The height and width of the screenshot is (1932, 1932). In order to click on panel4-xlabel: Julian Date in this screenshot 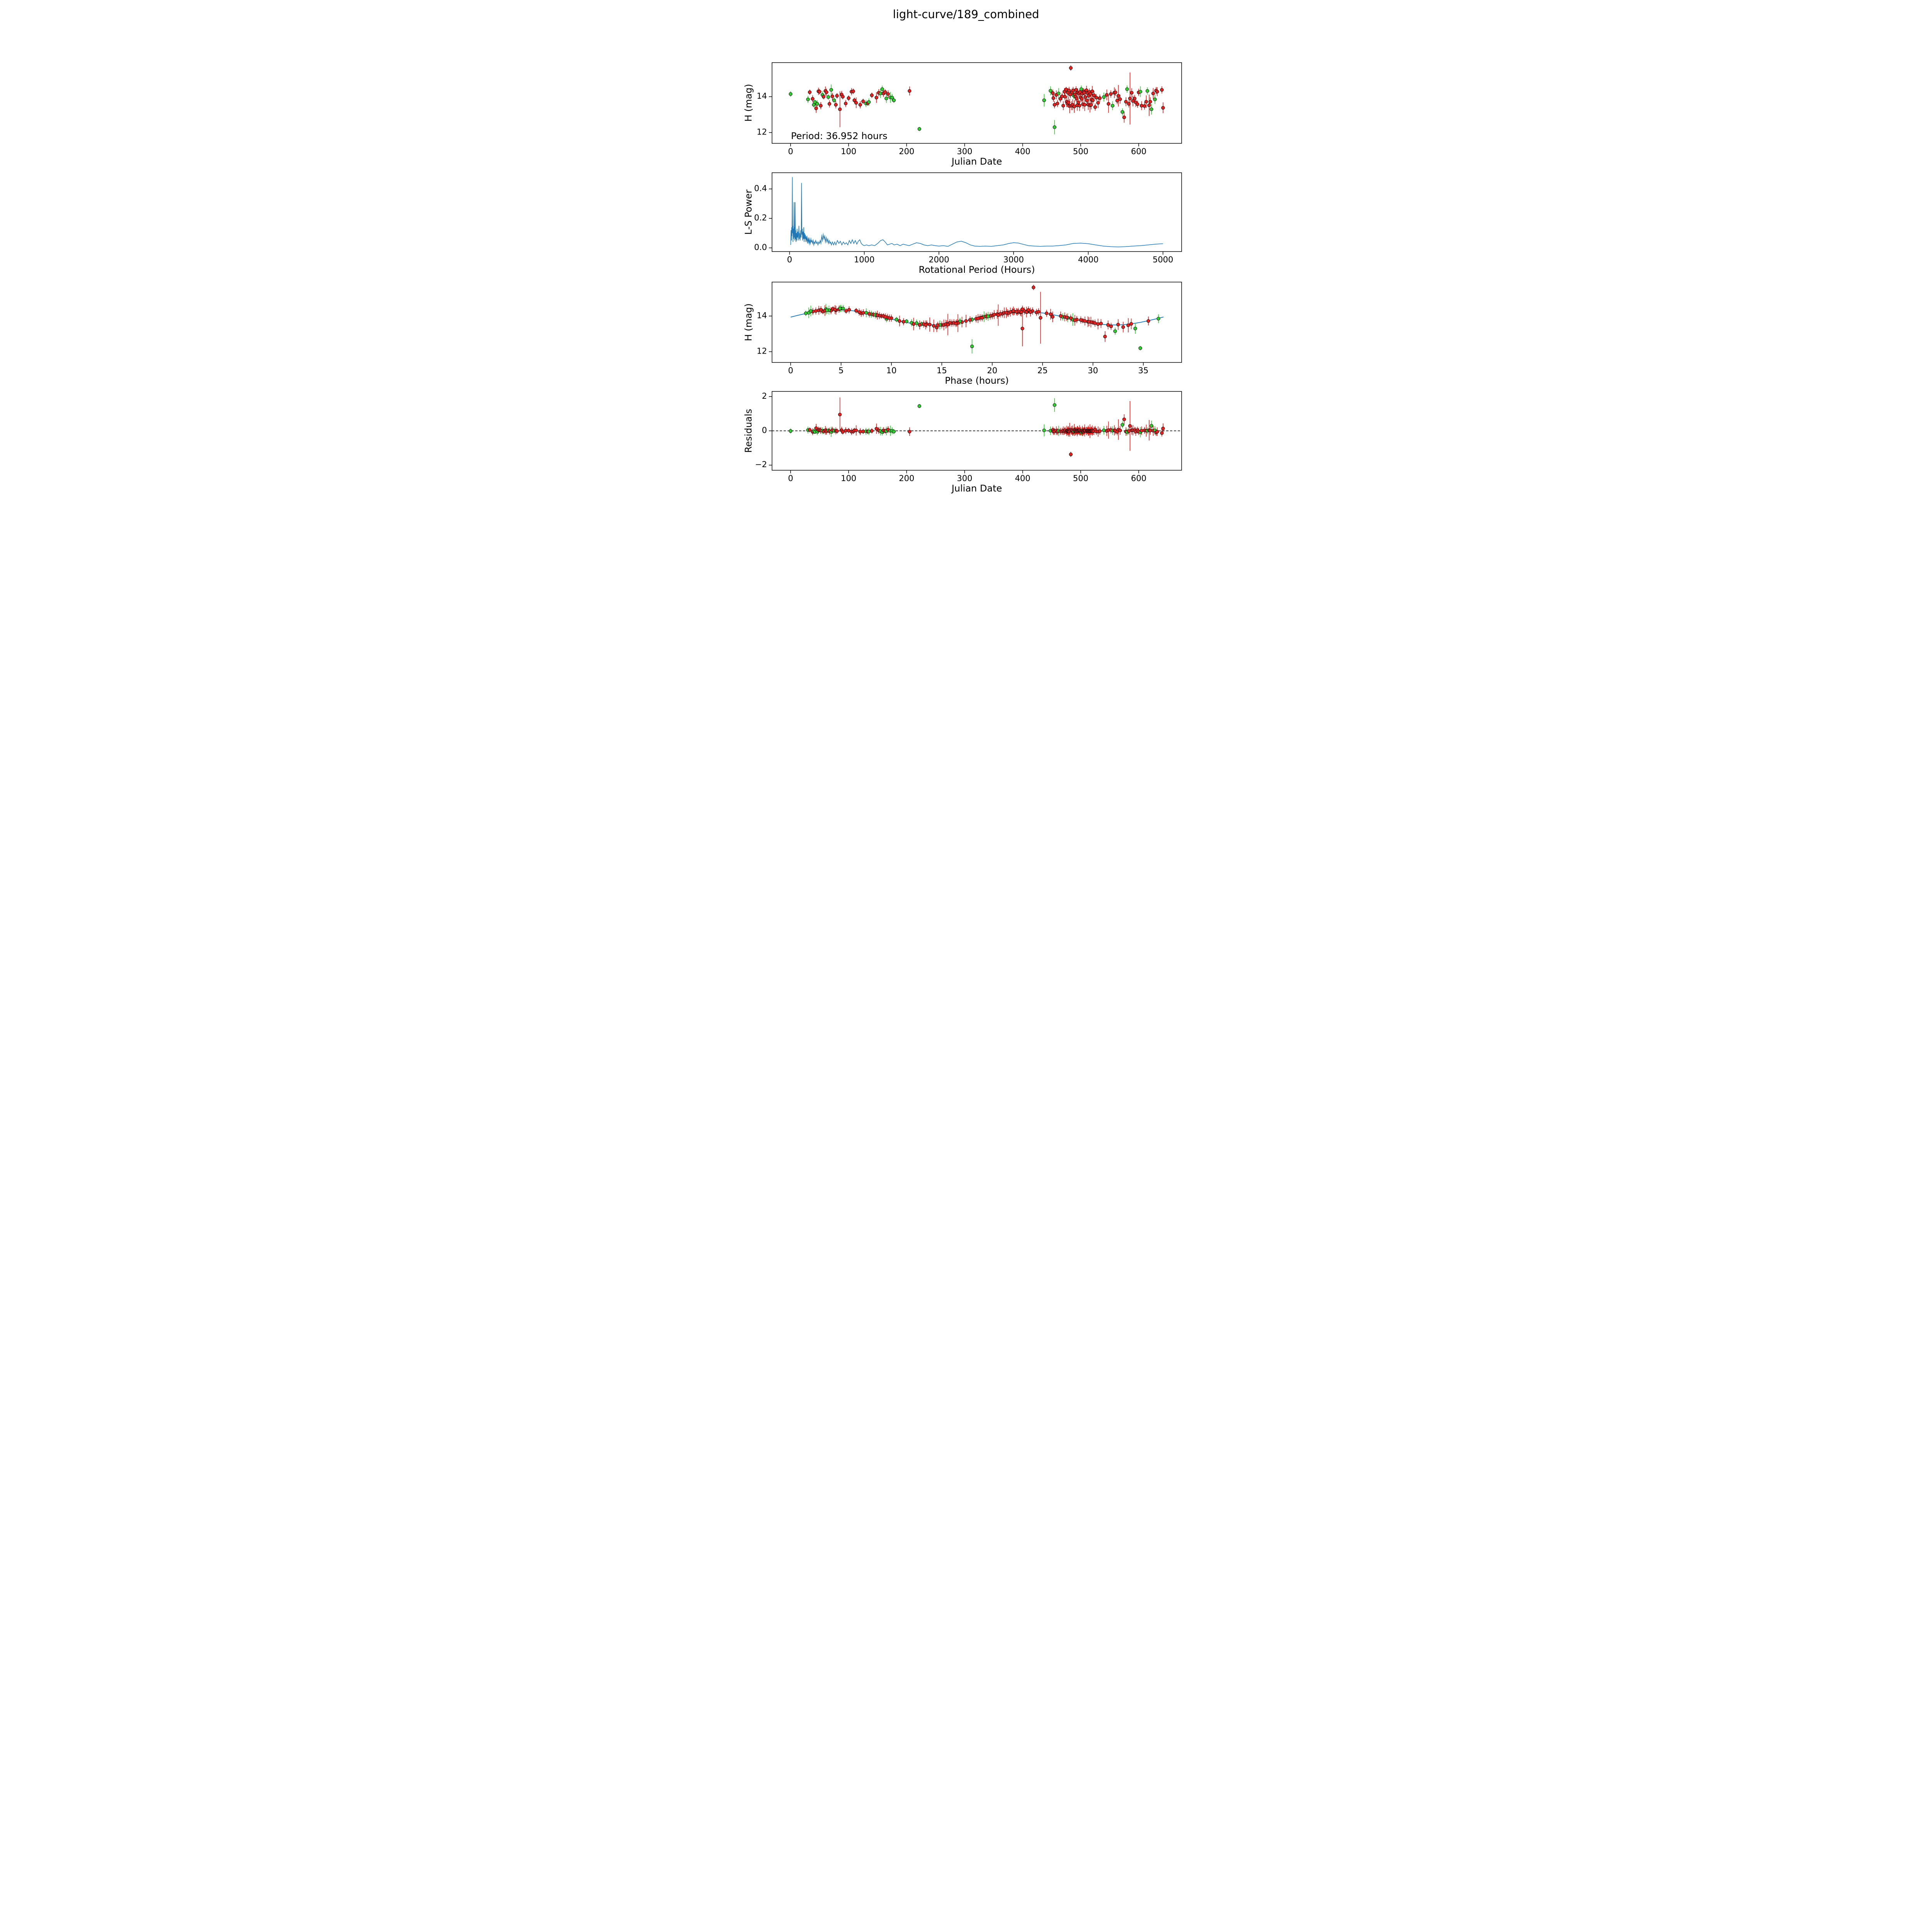, I will do `click(977, 489)`.